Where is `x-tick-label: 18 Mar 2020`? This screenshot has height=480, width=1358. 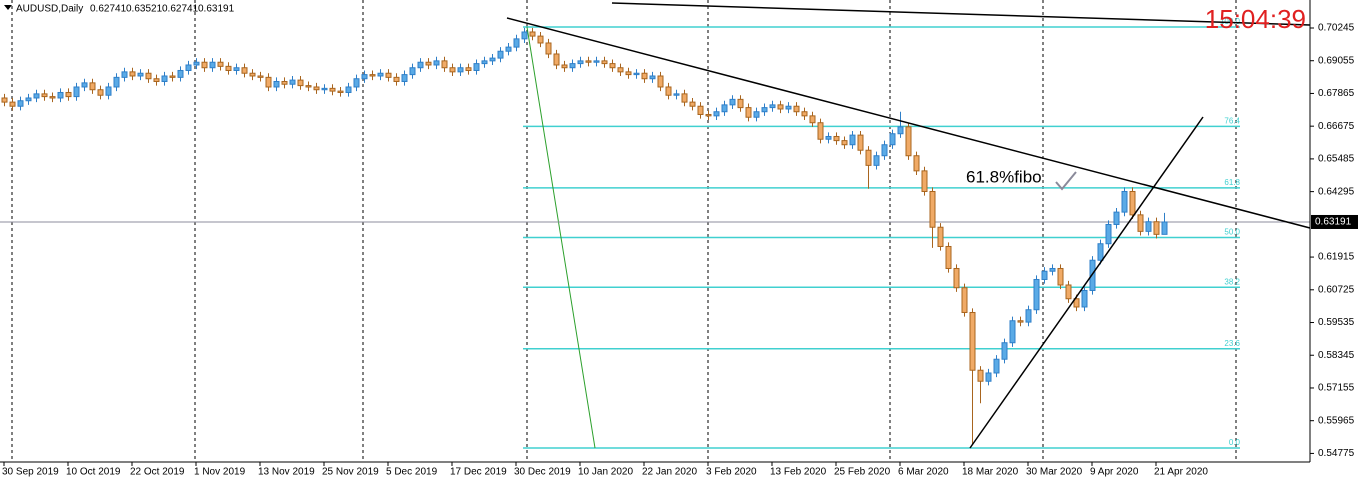
x-tick-label: 18 Mar 2020 is located at coordinates (990, 472).